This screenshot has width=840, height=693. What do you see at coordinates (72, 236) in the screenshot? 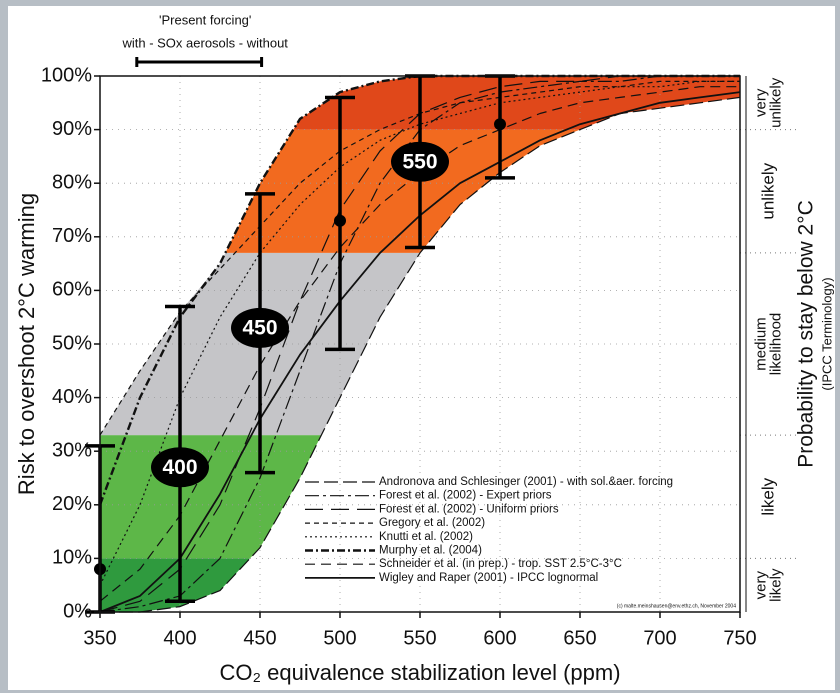
I see `y-tick-label: 70%` at bounding box center [72, 236].